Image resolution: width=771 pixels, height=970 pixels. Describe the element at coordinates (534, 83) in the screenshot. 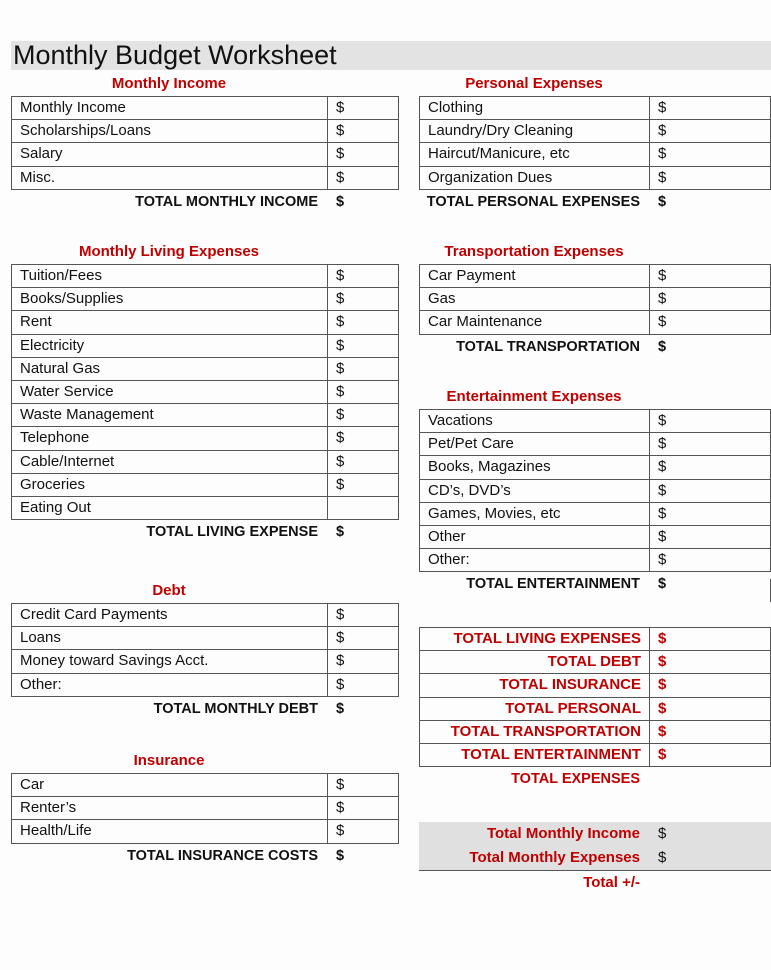

I see `personal-heading: Personal Expenses` at that location.